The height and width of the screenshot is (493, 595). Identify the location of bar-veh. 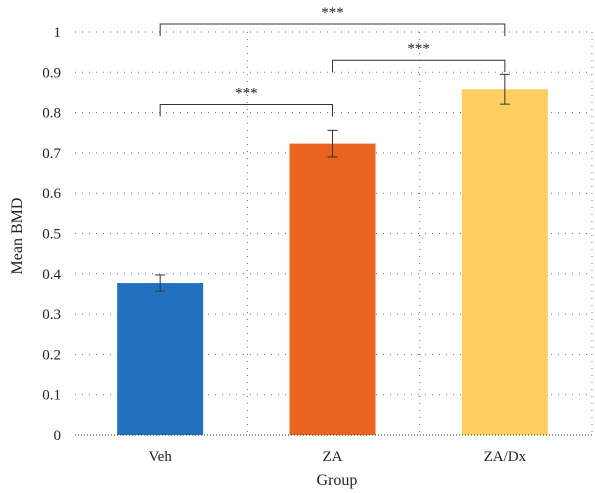
(160, 359).